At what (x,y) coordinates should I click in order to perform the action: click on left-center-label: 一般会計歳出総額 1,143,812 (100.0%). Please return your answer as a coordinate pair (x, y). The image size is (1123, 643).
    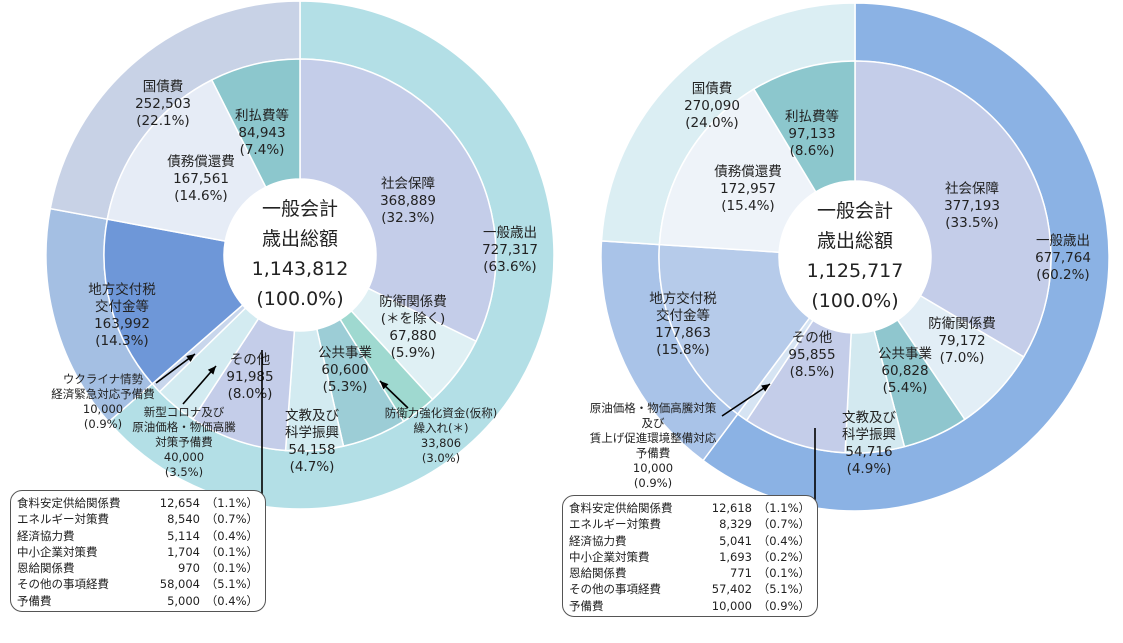
    Looking at the image, I should click on (300, 254).